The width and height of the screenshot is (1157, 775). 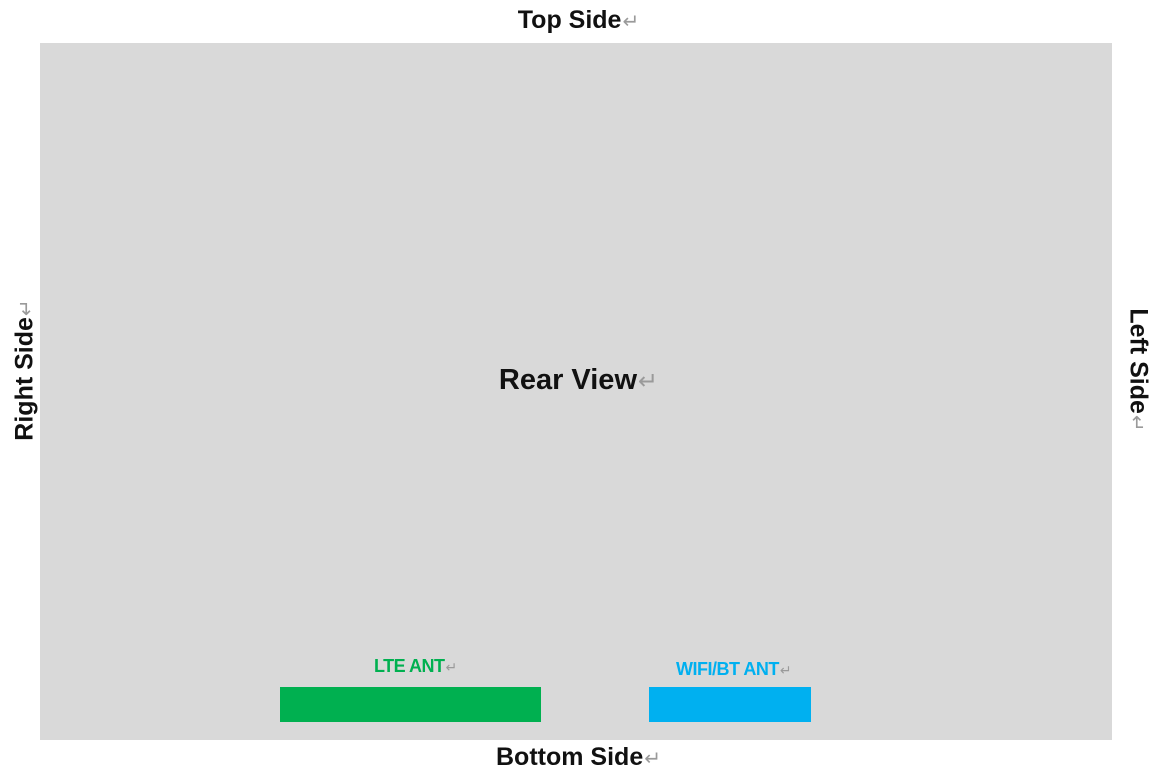 I want to click on rear-view-label: Rear View↵, so click(x=578, y=380).